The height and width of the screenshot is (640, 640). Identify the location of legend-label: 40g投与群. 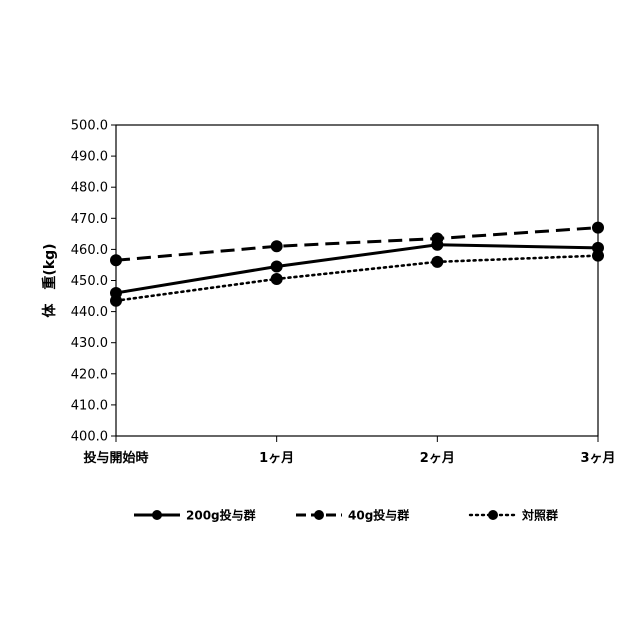
(378, 515).